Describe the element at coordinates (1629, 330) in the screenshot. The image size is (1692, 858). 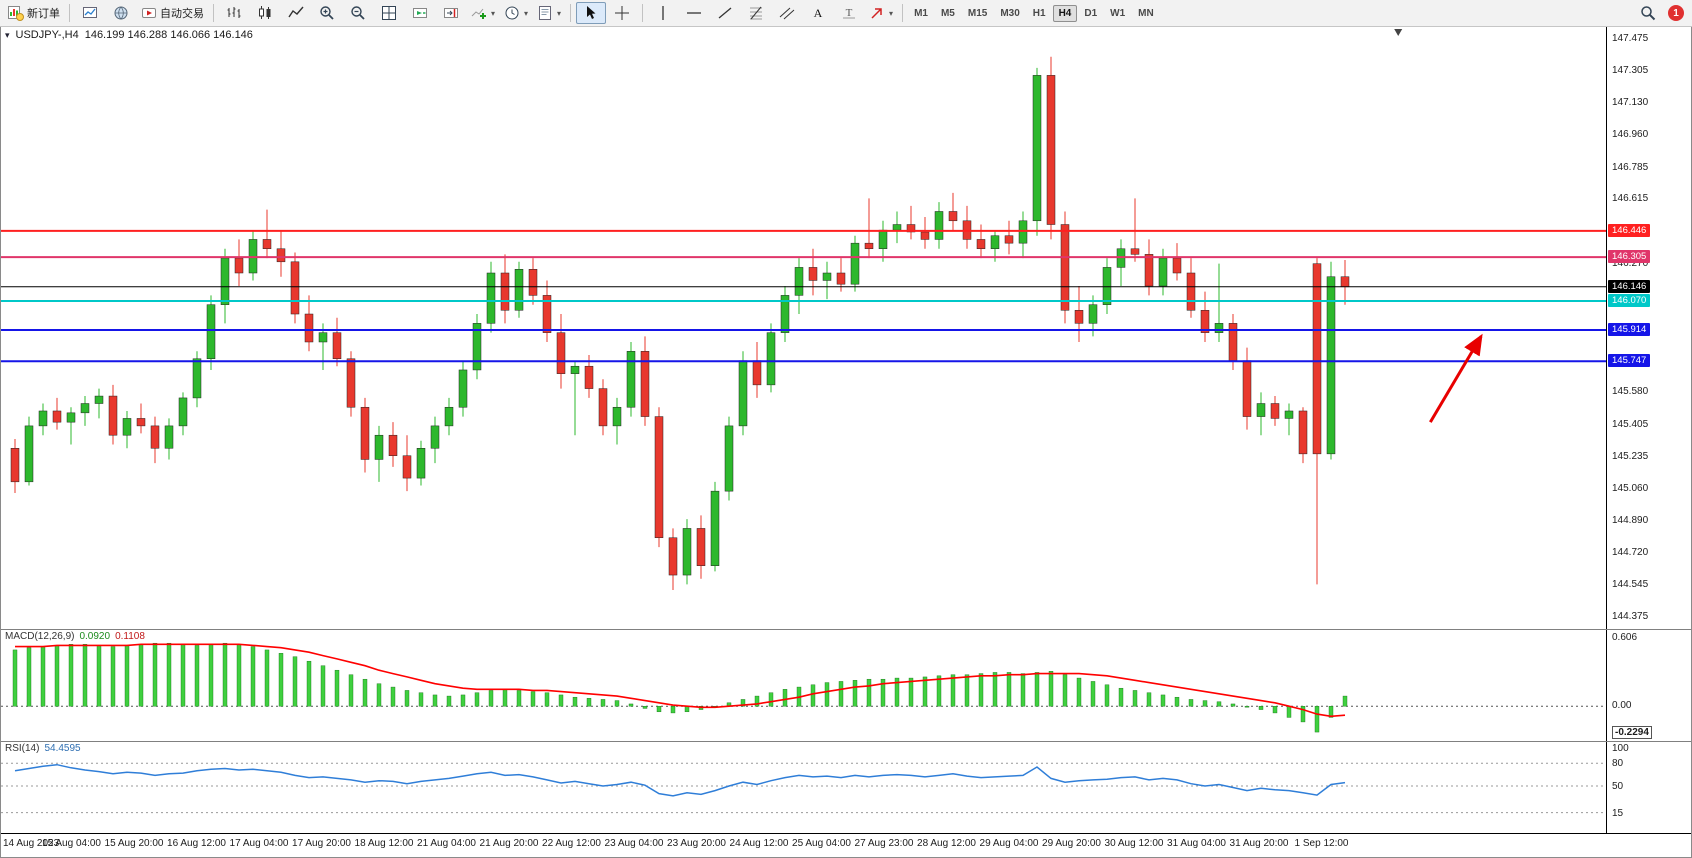
I see `price-badge-145.914: 145.914` at that location.